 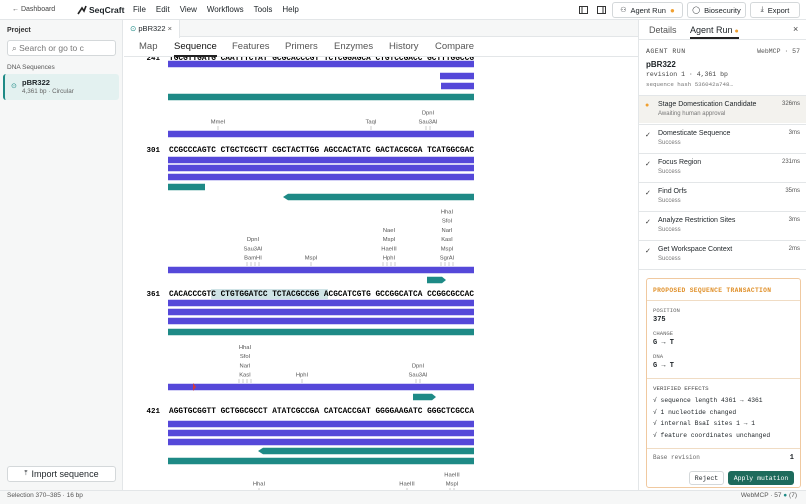 I want to click on sub-tab: Features, so click(x=251, y=46).